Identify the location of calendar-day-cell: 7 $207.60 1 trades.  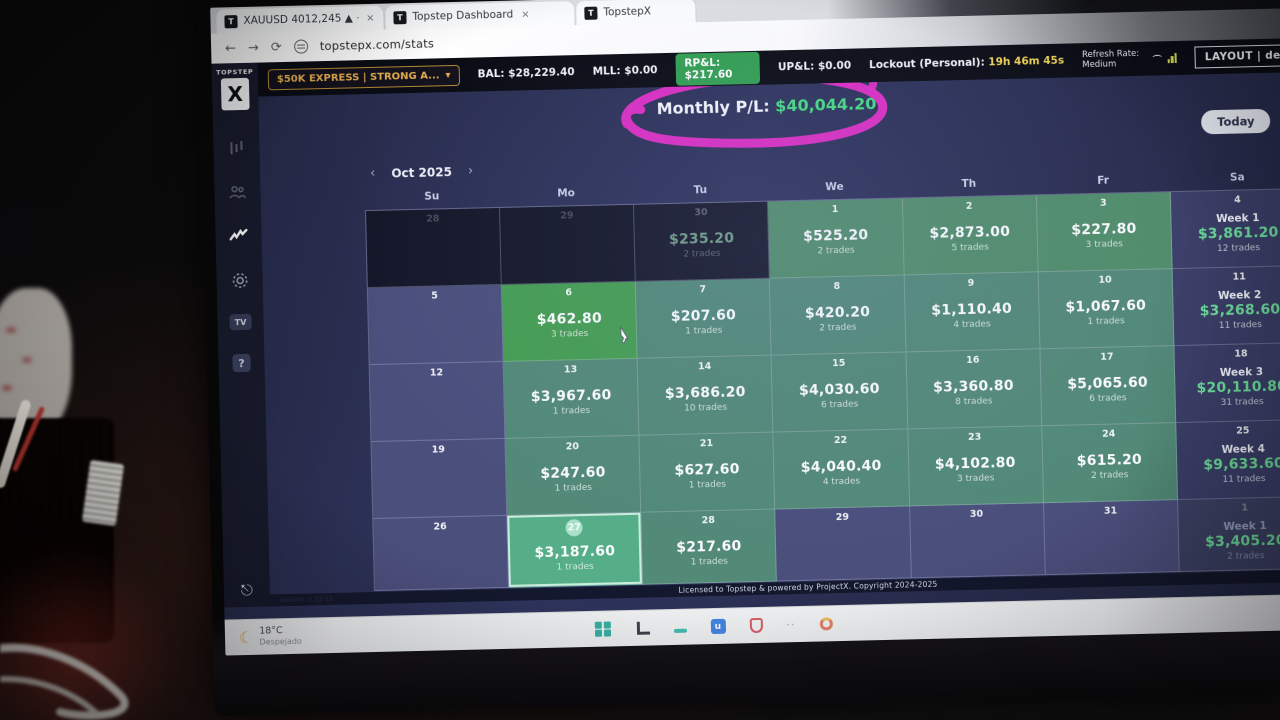
(704, 318).